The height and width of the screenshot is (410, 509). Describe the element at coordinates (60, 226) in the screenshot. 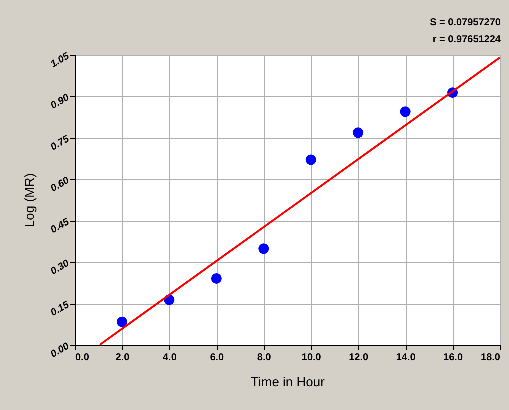

I see `y-tick-label: 0.45` at that location.